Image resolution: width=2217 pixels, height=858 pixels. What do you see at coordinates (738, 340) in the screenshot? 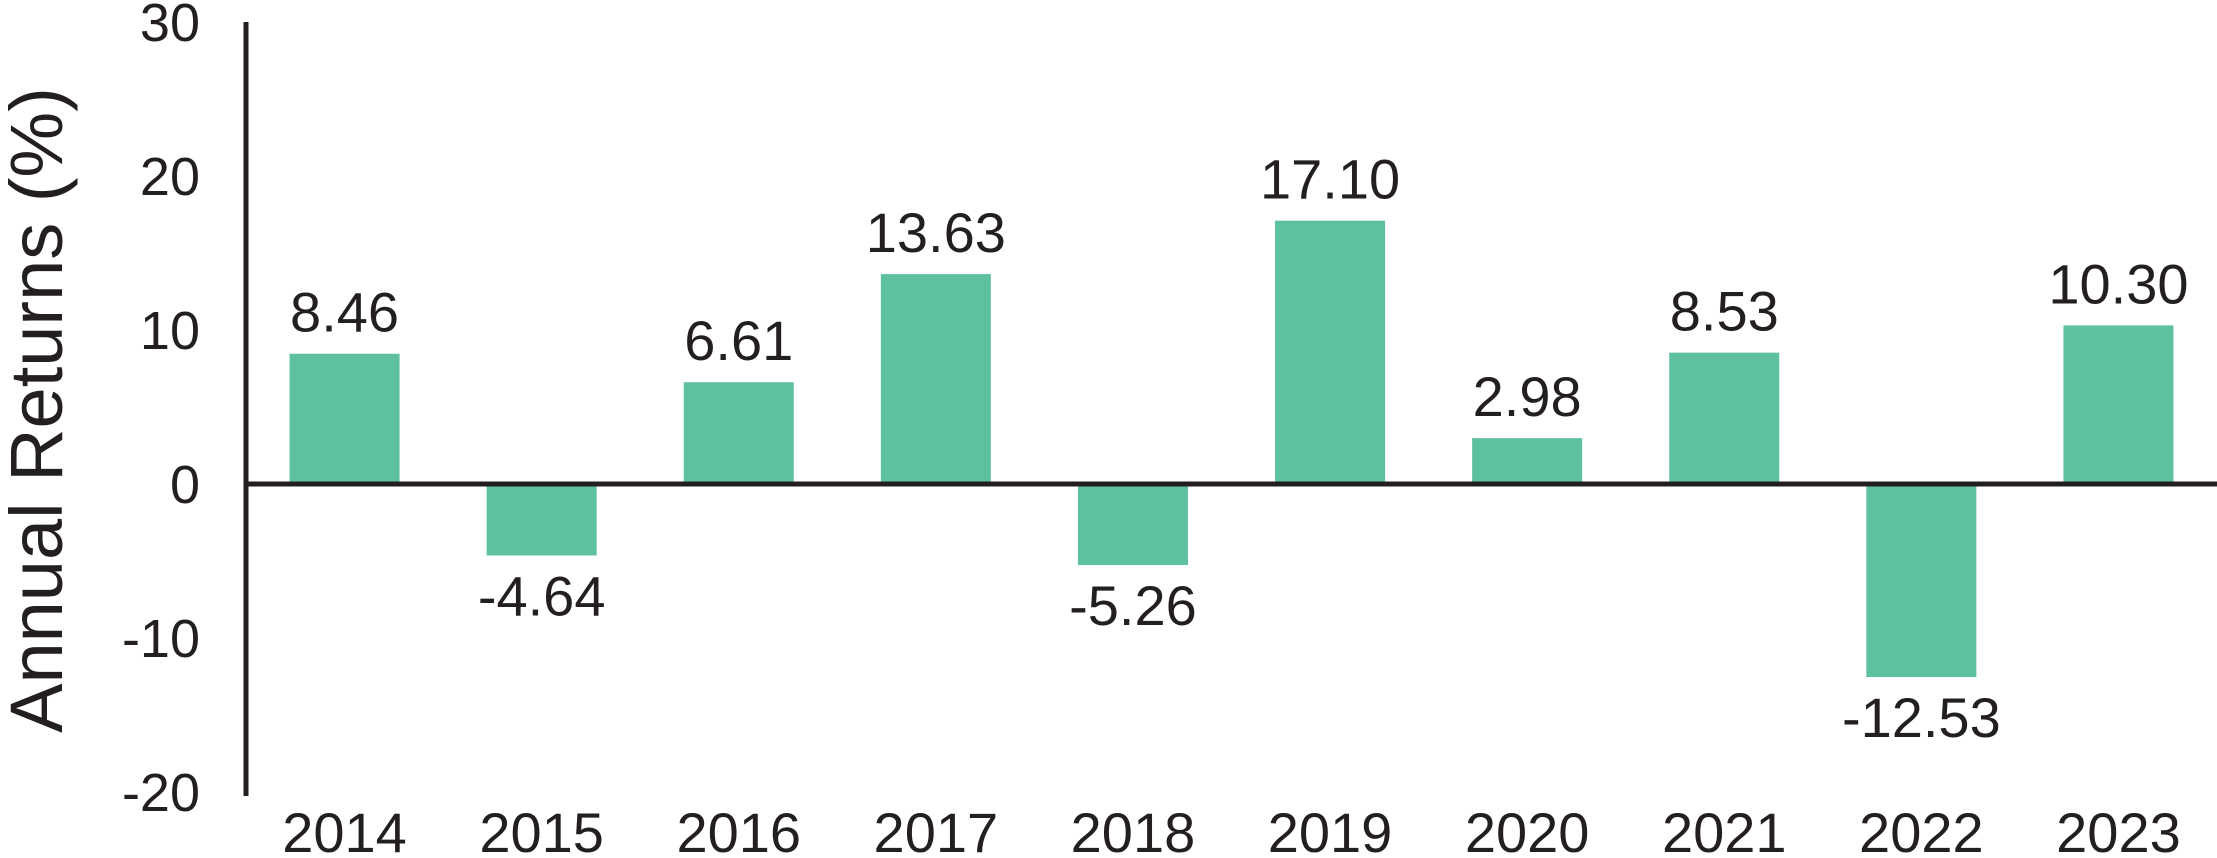
I see `data-label: 6.61` at bounding box center [738, 340].